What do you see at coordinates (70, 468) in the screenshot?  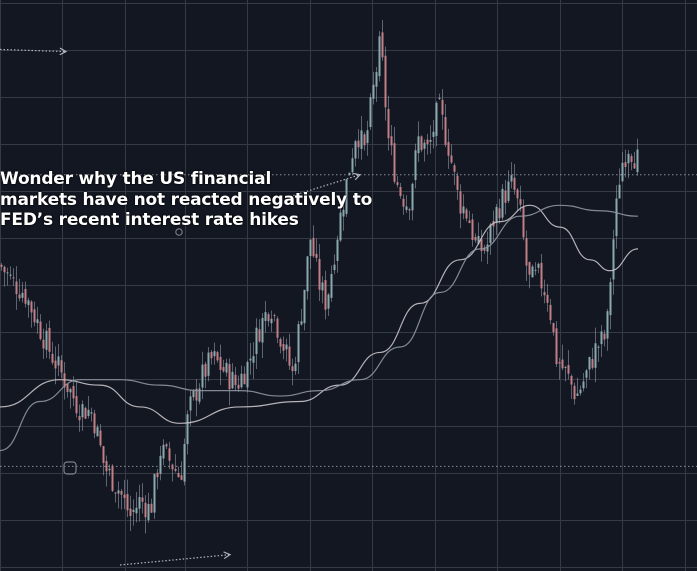 I see `drawing-anchor-handle` at bounding box center [70, 468].